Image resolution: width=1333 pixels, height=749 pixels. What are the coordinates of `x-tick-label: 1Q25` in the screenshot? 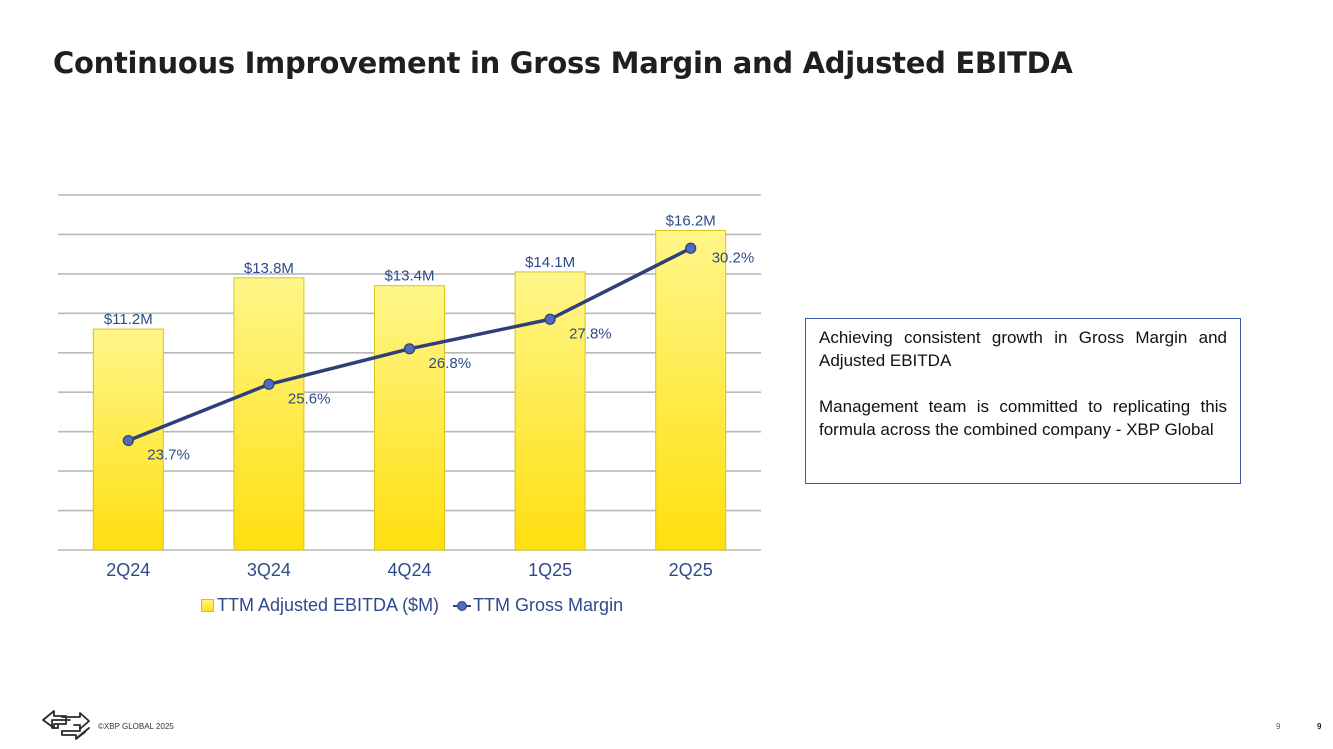 It's located at (550, 570).